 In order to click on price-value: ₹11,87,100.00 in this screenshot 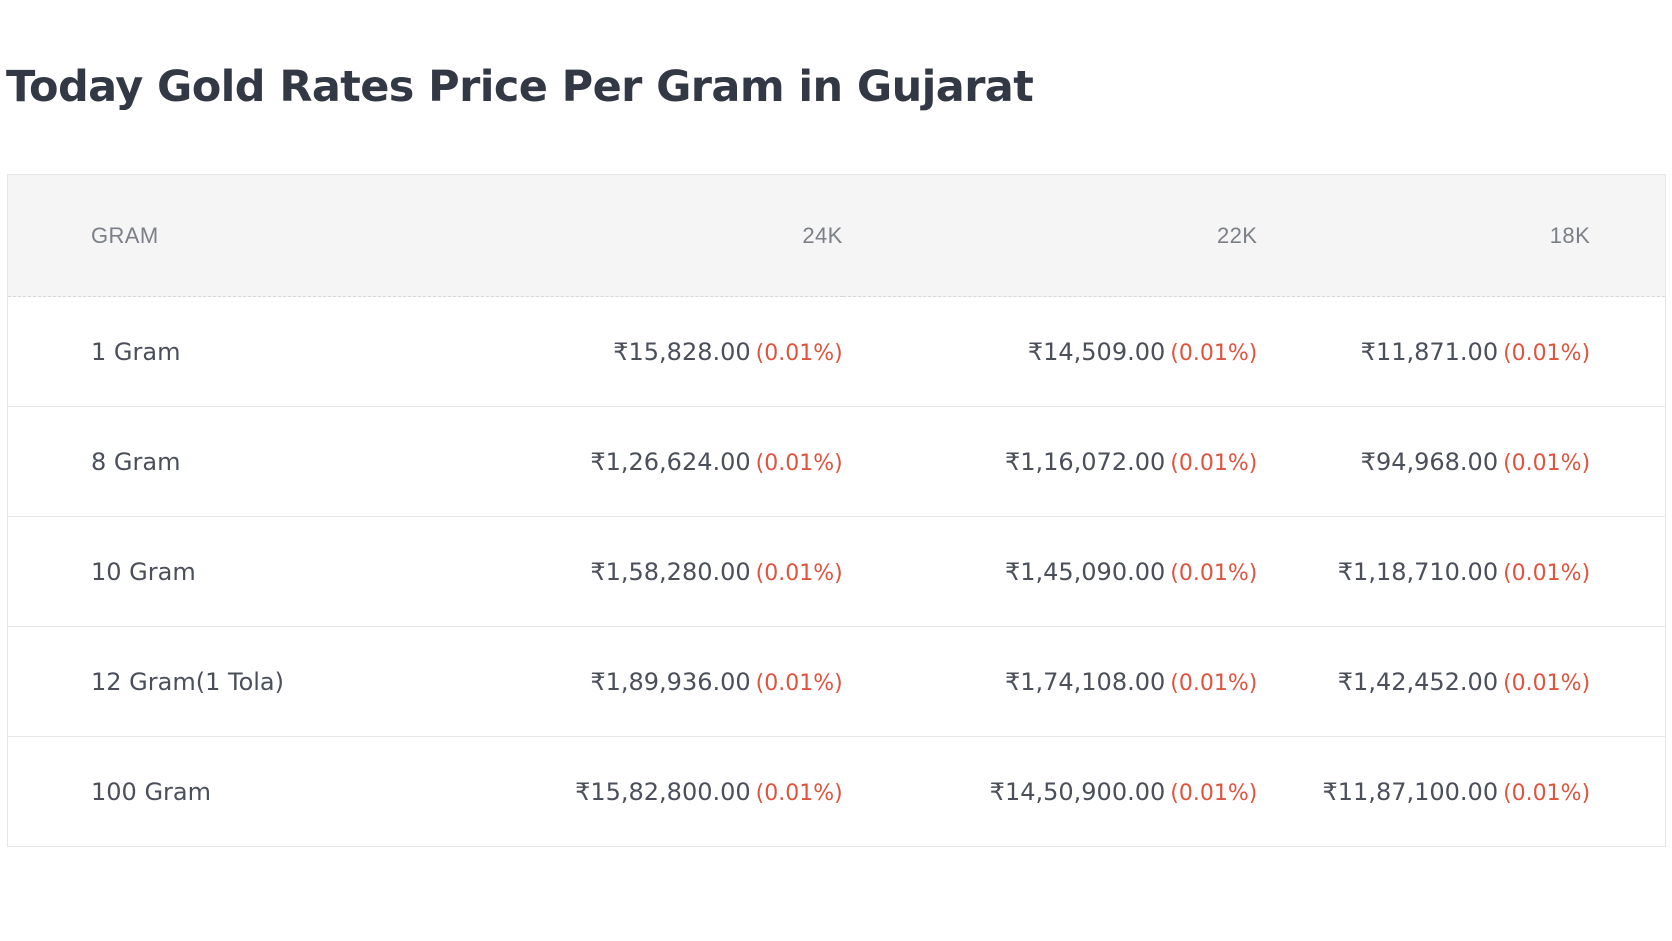, I will do `click(1410, 791)`.